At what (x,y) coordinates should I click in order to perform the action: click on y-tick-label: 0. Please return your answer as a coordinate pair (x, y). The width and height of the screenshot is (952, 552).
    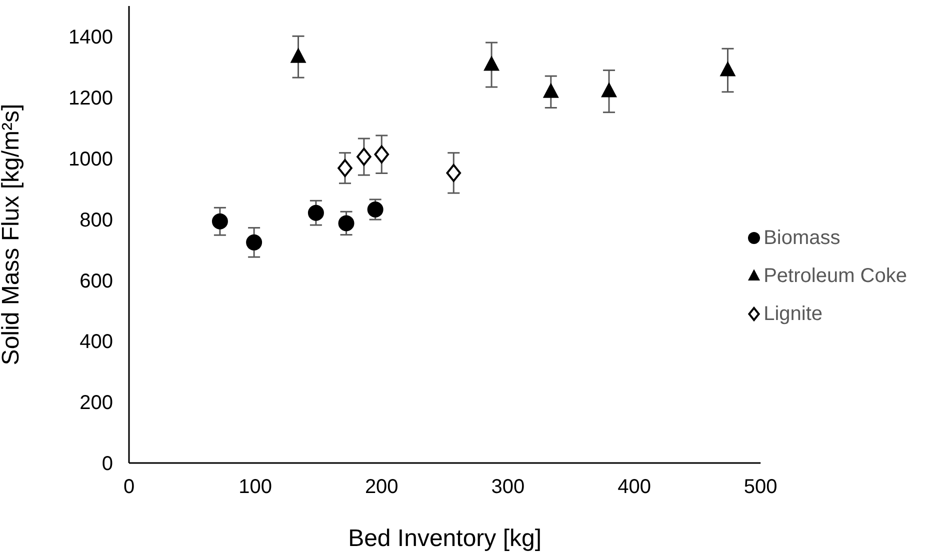
    Looking at the image, I should click on (107, 464).